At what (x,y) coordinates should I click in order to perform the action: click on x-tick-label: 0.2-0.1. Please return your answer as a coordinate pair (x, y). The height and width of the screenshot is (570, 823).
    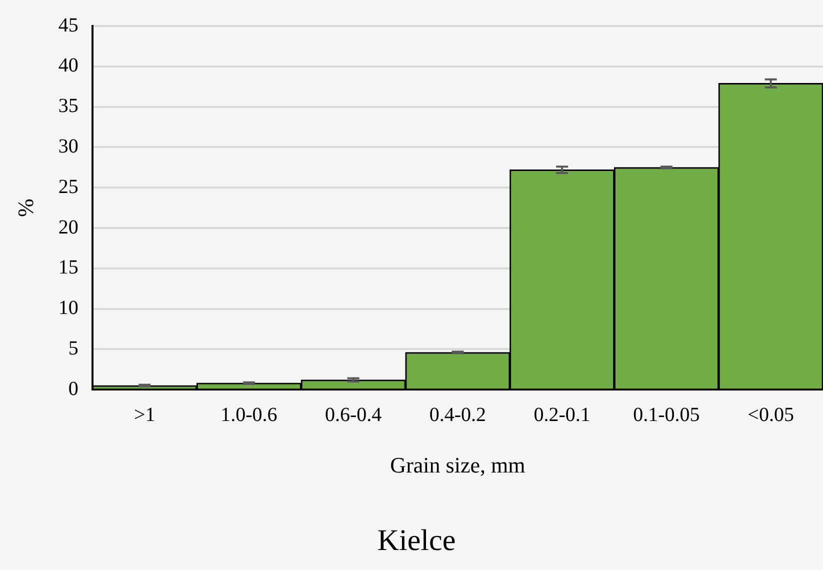
    Looking at the image, I should click on (562, 415).